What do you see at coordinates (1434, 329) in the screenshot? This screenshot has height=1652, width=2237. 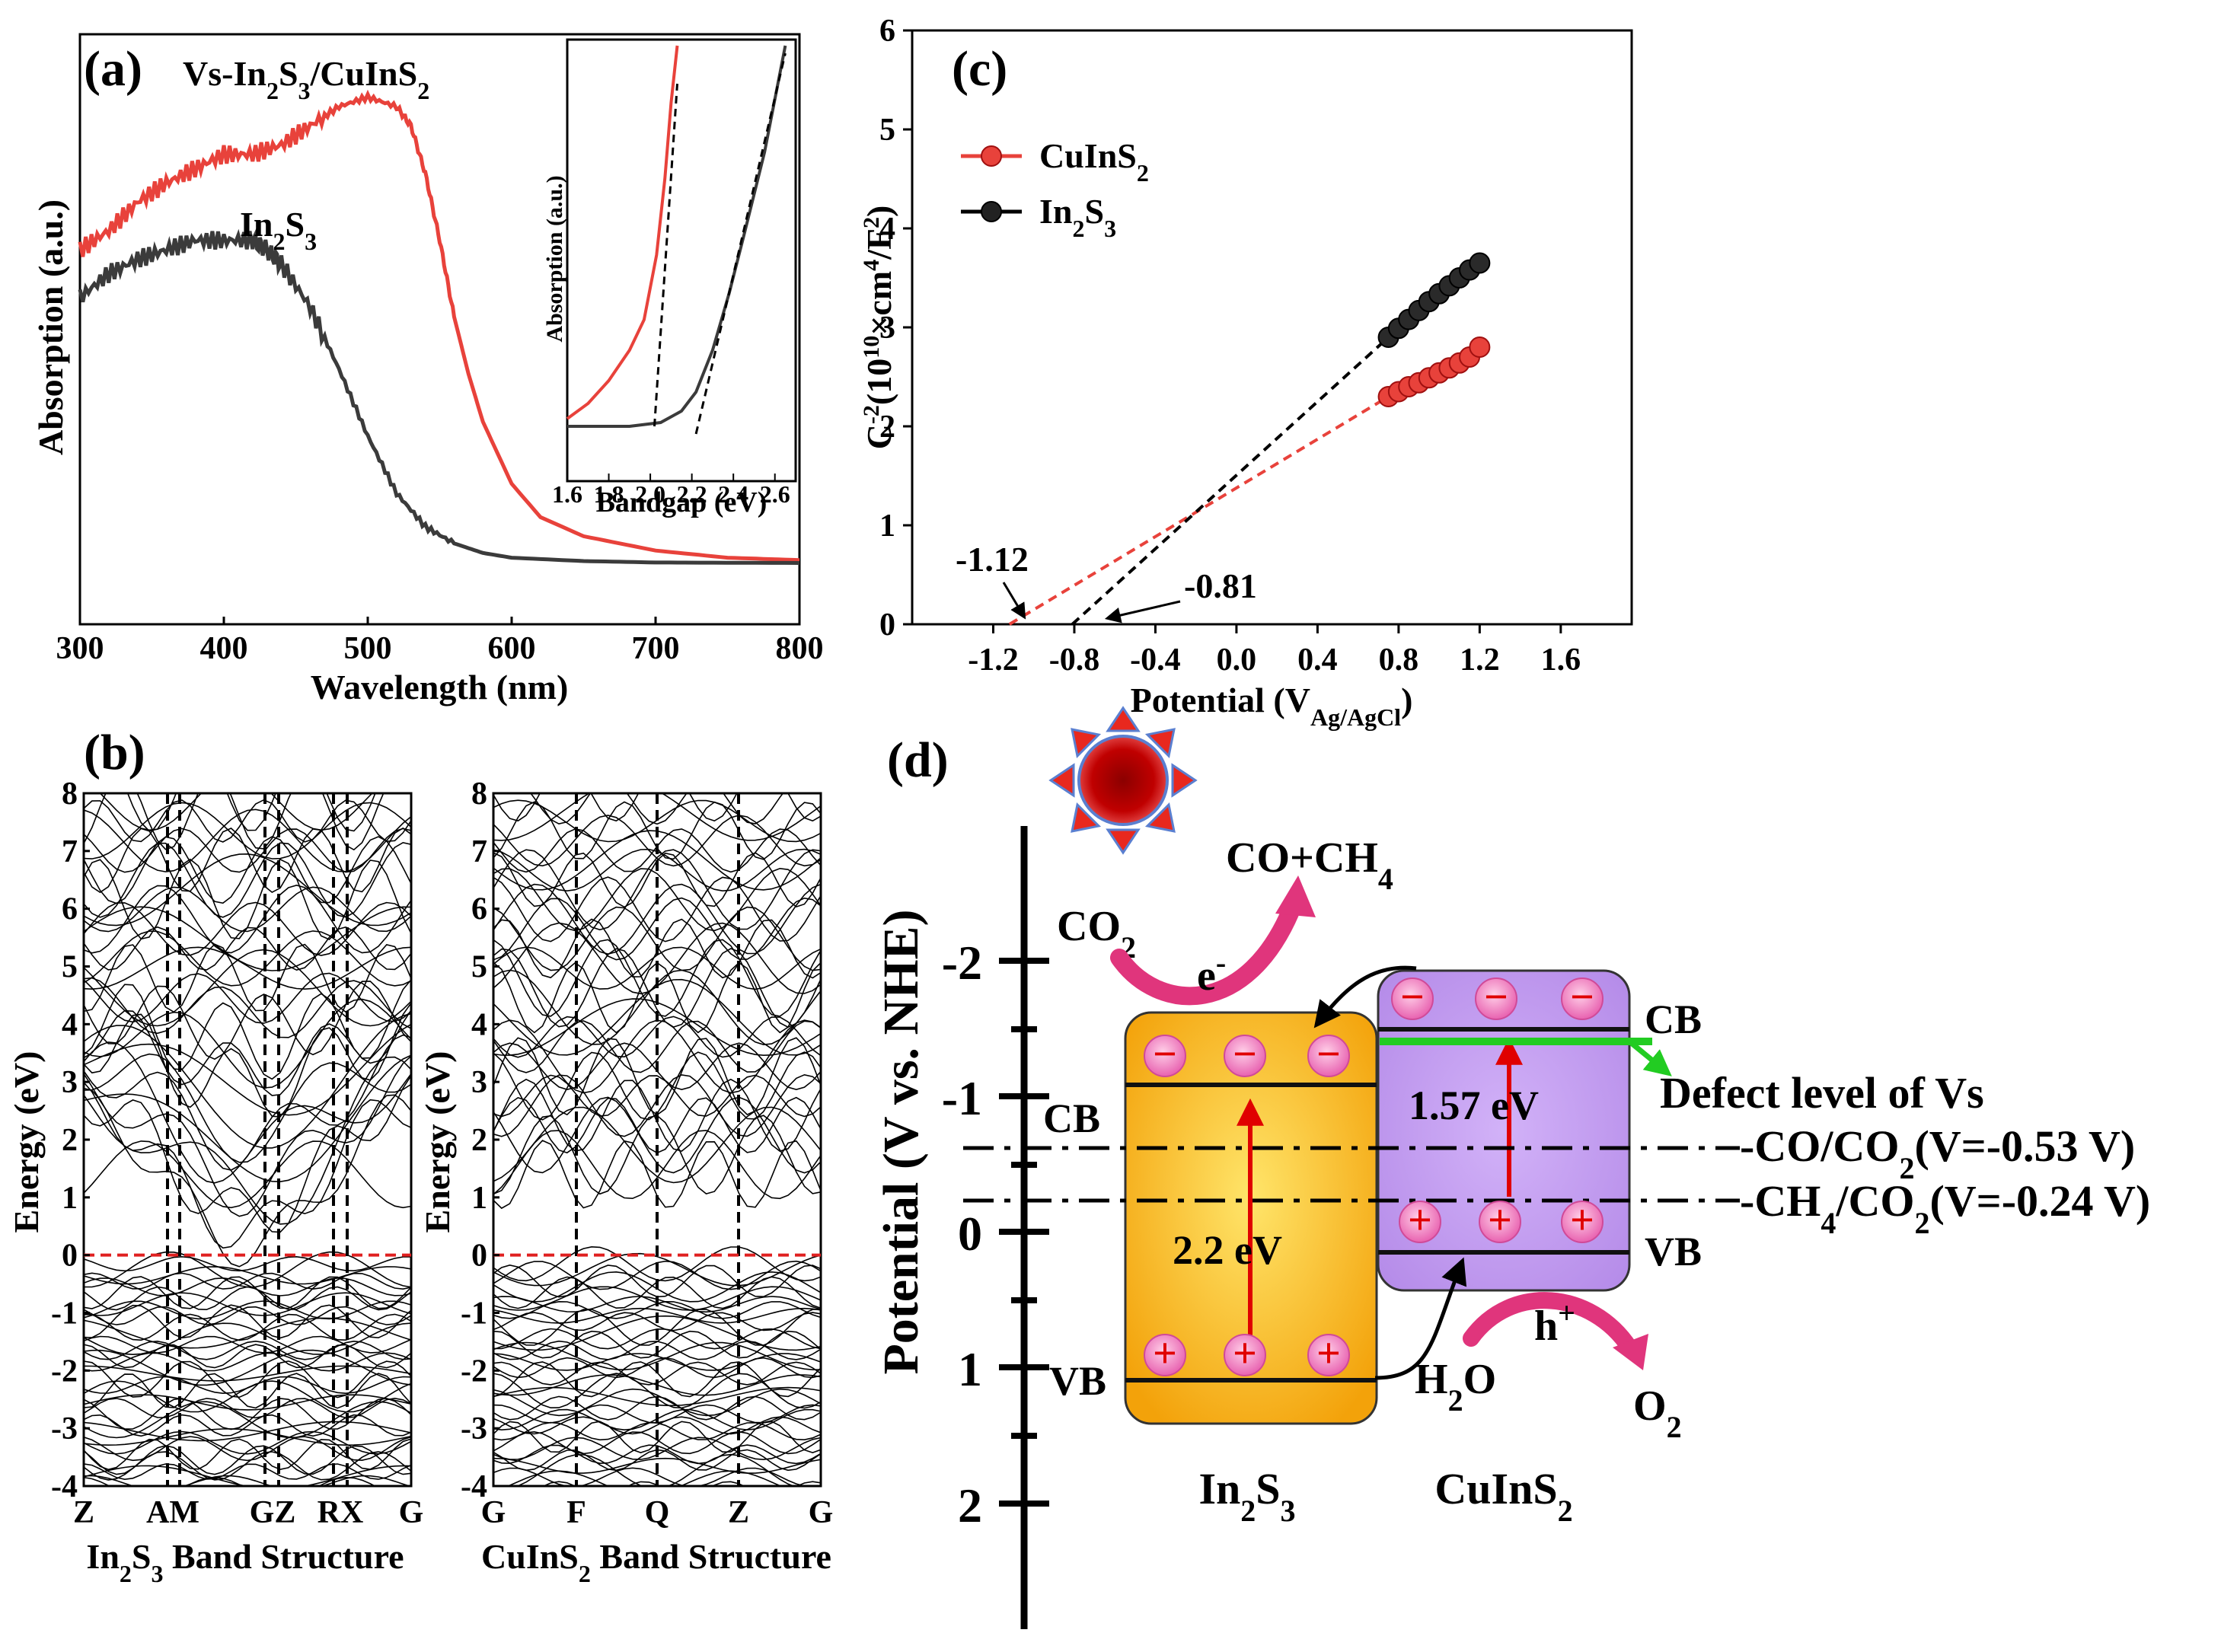 I see `panel-c-points` at bounding box center [1434, 329].